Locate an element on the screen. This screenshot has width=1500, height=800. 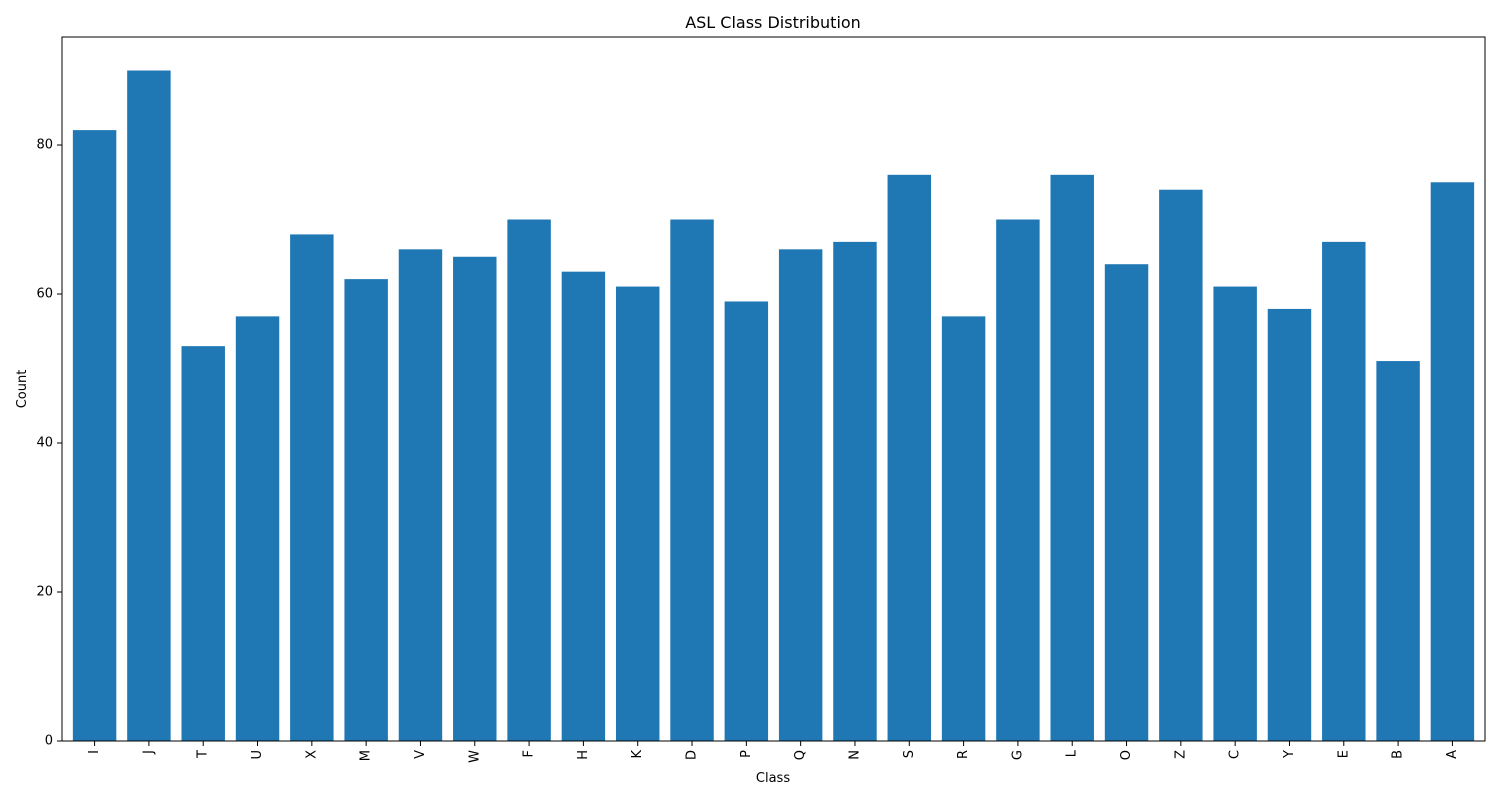
bar-K is located at coordinates (637, 513).